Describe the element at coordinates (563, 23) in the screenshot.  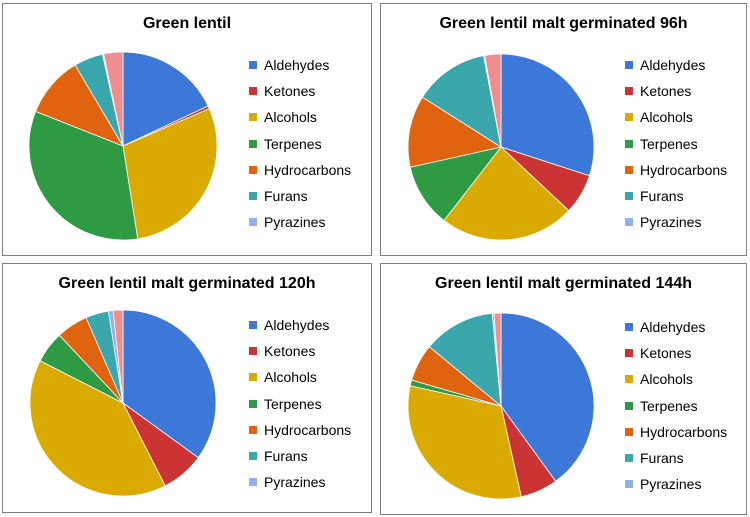
I see `chart-title: Green lentil malt germinated 96h` at that location.